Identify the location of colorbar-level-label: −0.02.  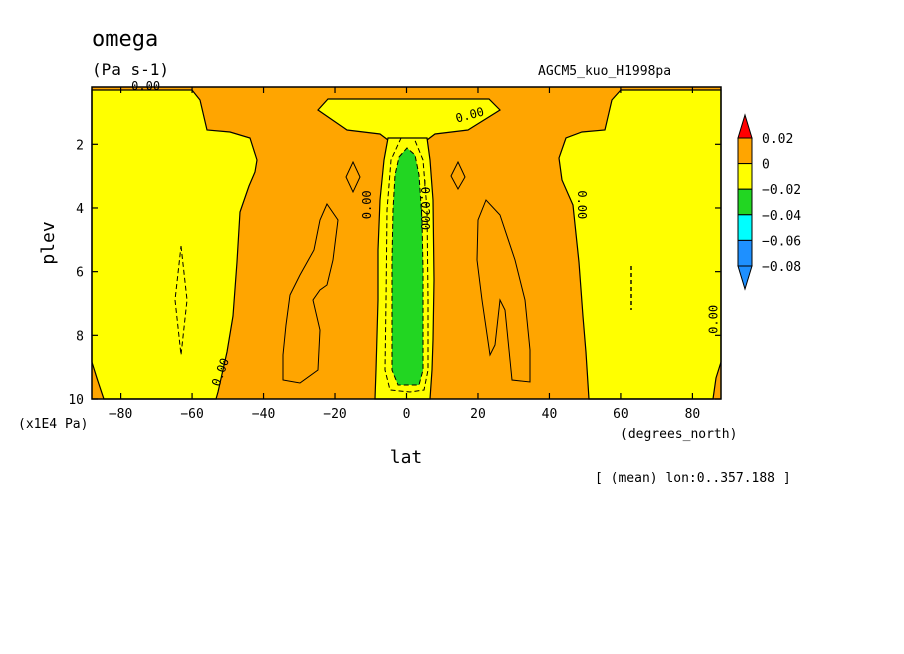
(781, 190).